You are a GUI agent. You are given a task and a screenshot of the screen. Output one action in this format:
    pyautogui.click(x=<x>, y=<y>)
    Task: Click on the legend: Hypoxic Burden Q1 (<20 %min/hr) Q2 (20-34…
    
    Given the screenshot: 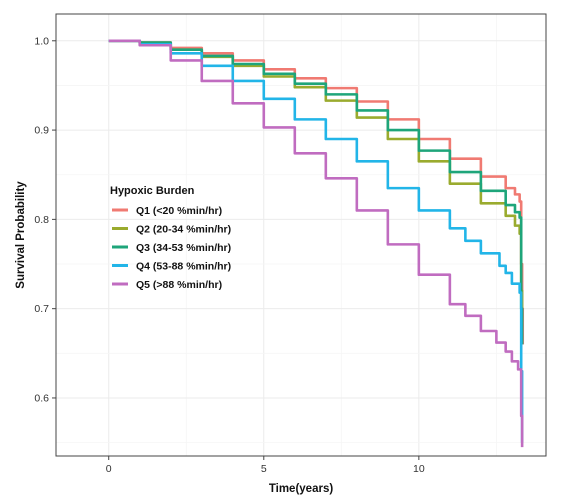 What is the action you would take?
    pyautogui.click(x=170, y=238)
    